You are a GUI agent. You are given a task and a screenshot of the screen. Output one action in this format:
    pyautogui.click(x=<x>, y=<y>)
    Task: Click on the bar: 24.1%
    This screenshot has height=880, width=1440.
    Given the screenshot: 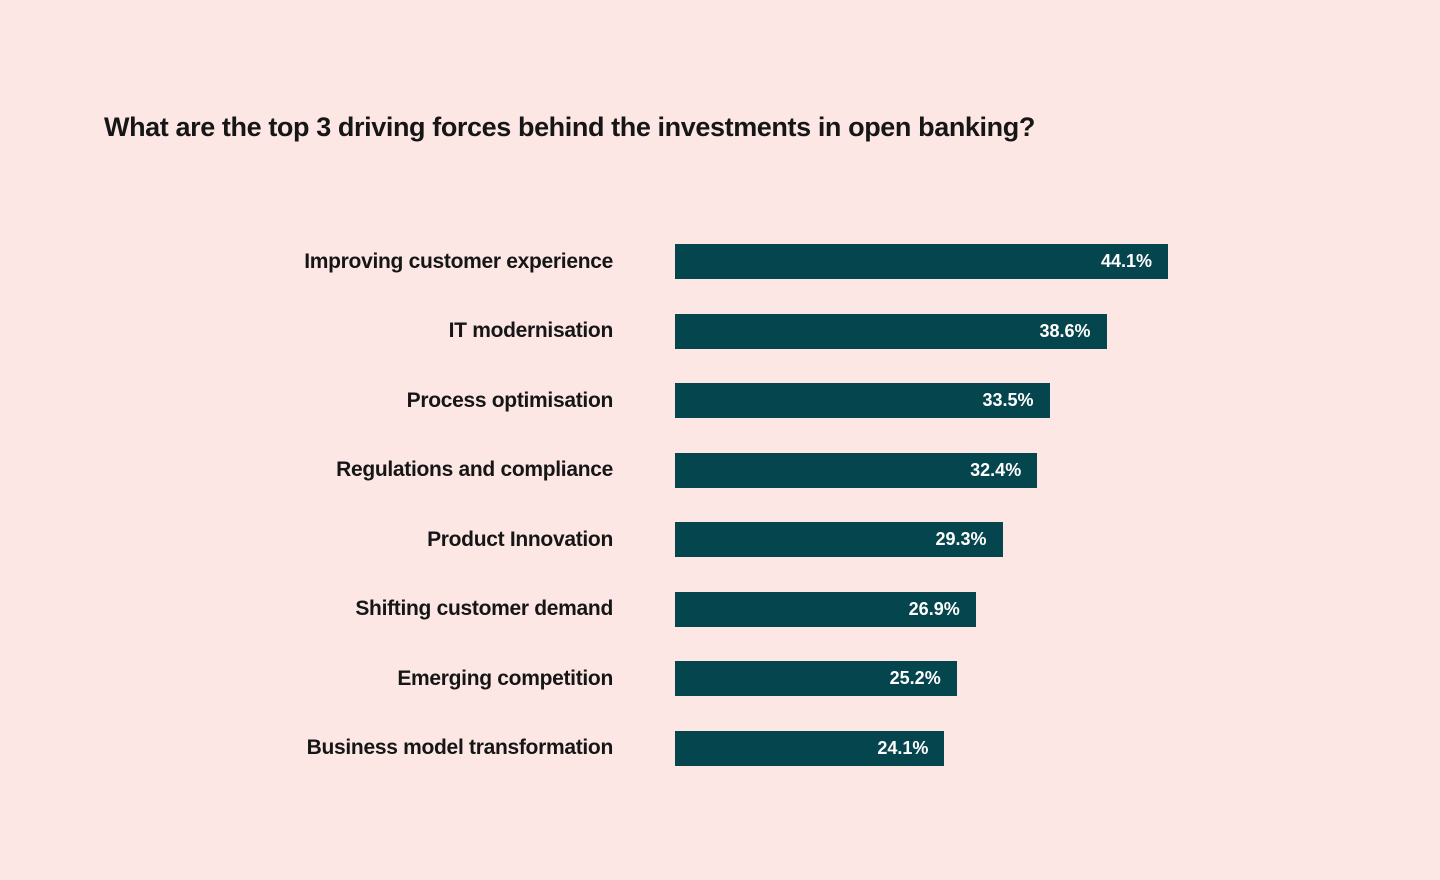 What is the action you would take?
    pyautogui.click(x=810, y=748)
    